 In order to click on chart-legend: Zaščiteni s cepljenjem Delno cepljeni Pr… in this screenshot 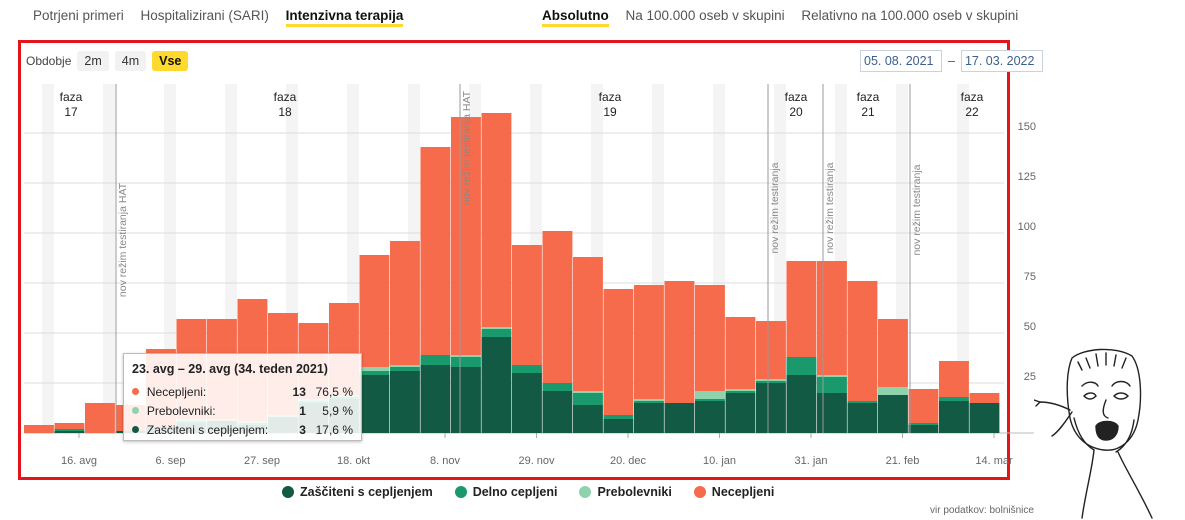, I will do `click(539, 492)`.